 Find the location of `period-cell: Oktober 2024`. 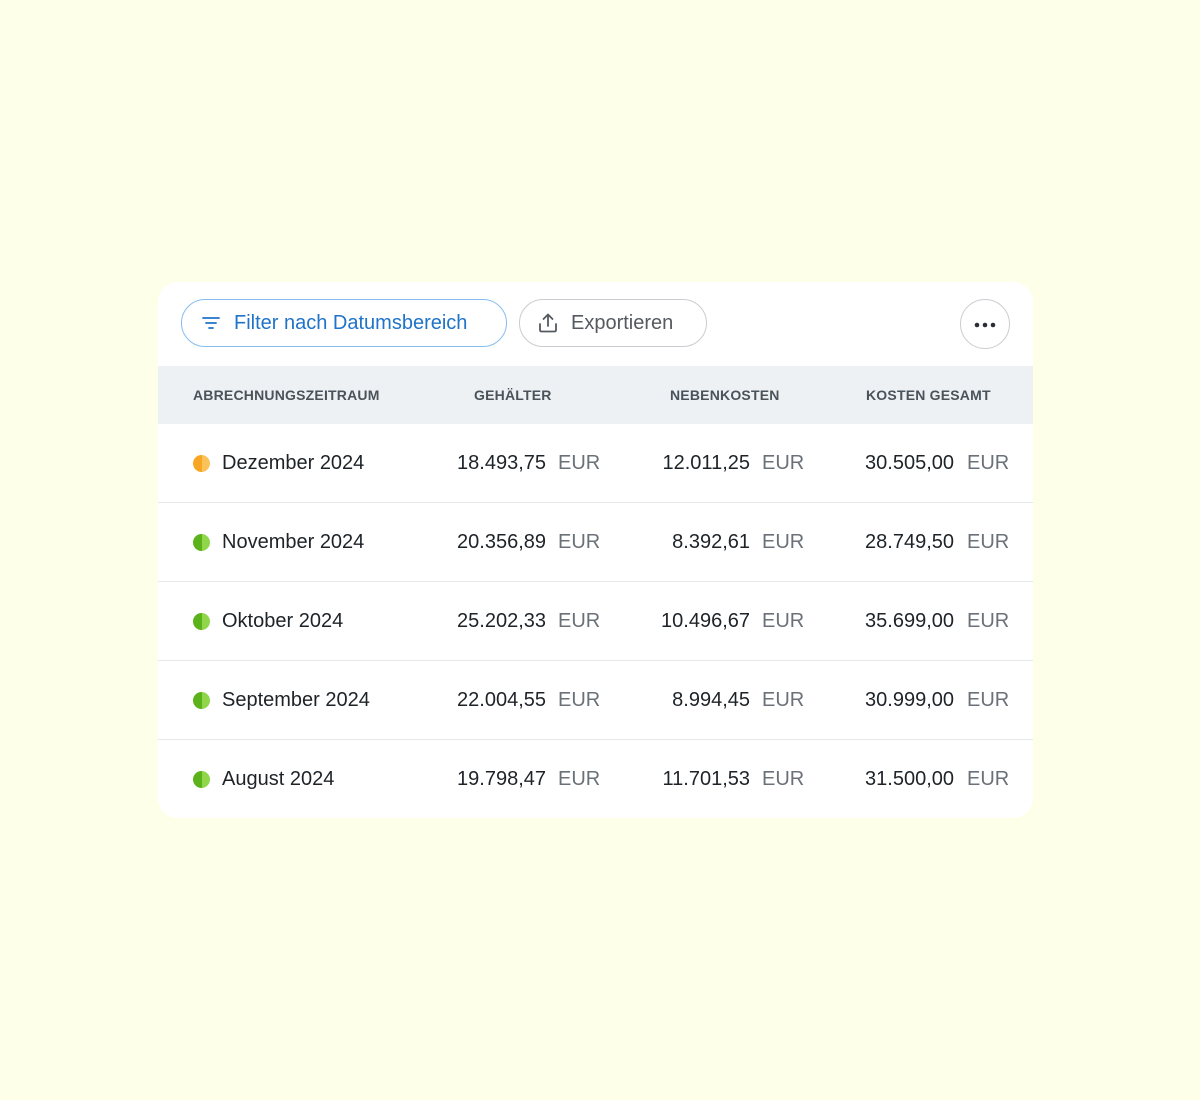

period-cell: Oktober 2024 is located at coordinates (283, 621).